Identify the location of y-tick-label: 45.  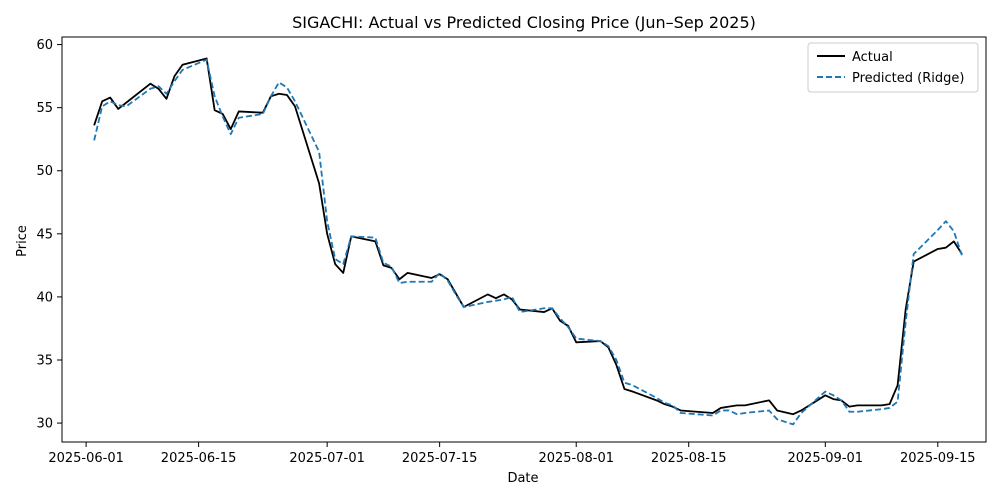
(44, 234).